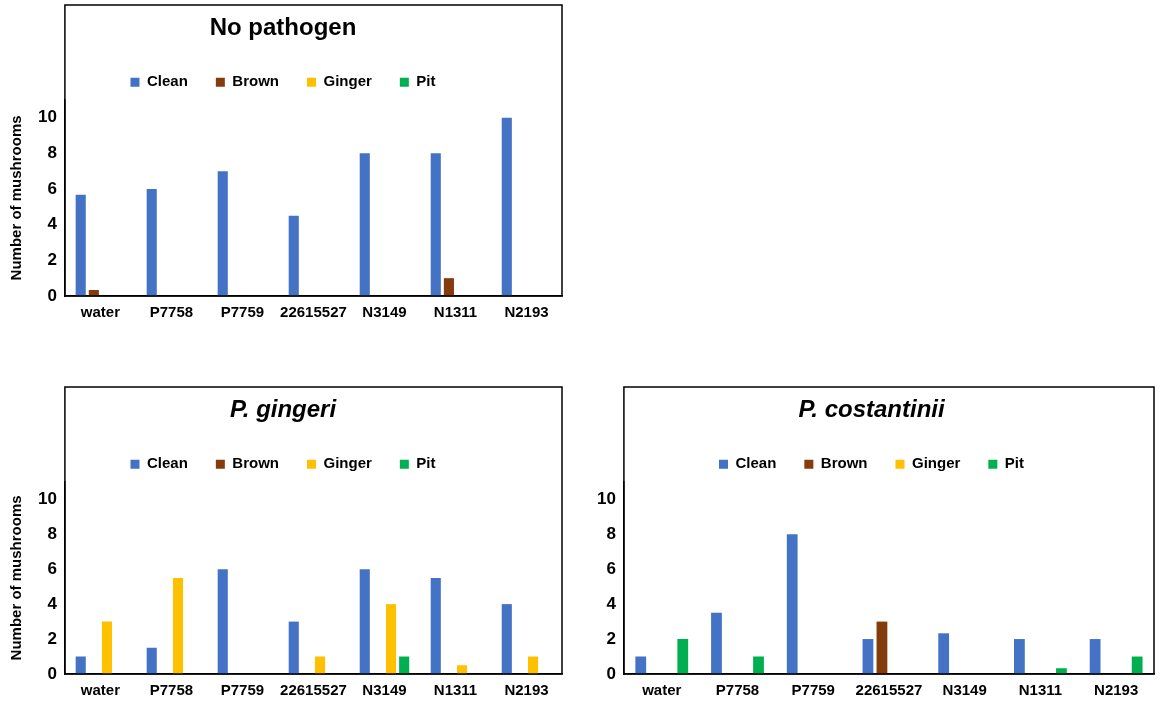 The height and width of the screenshot is (710, 1172). I want to click on chart-title: P. gingeri, so click(283, 409).